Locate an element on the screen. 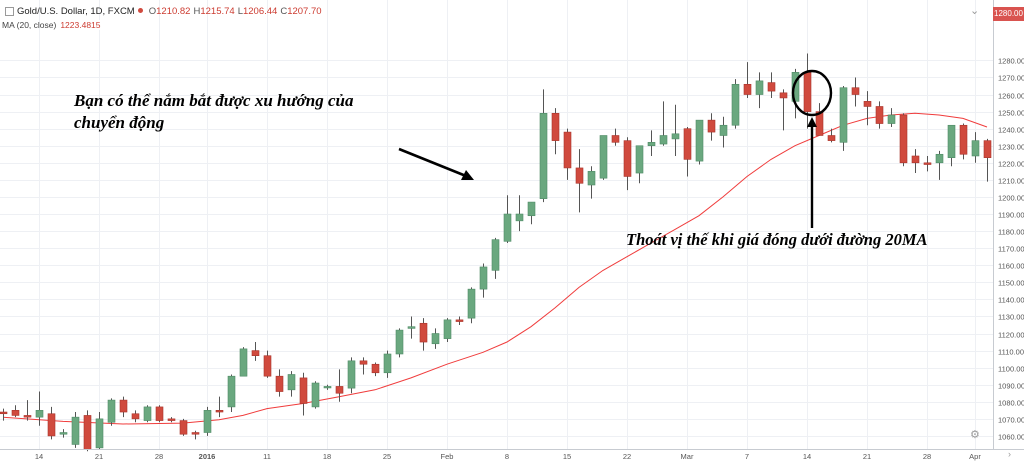 The width and height of the screenshot is (1024, 462). price-tick-label: 1280.00 is located at coordinates (1011, 61).